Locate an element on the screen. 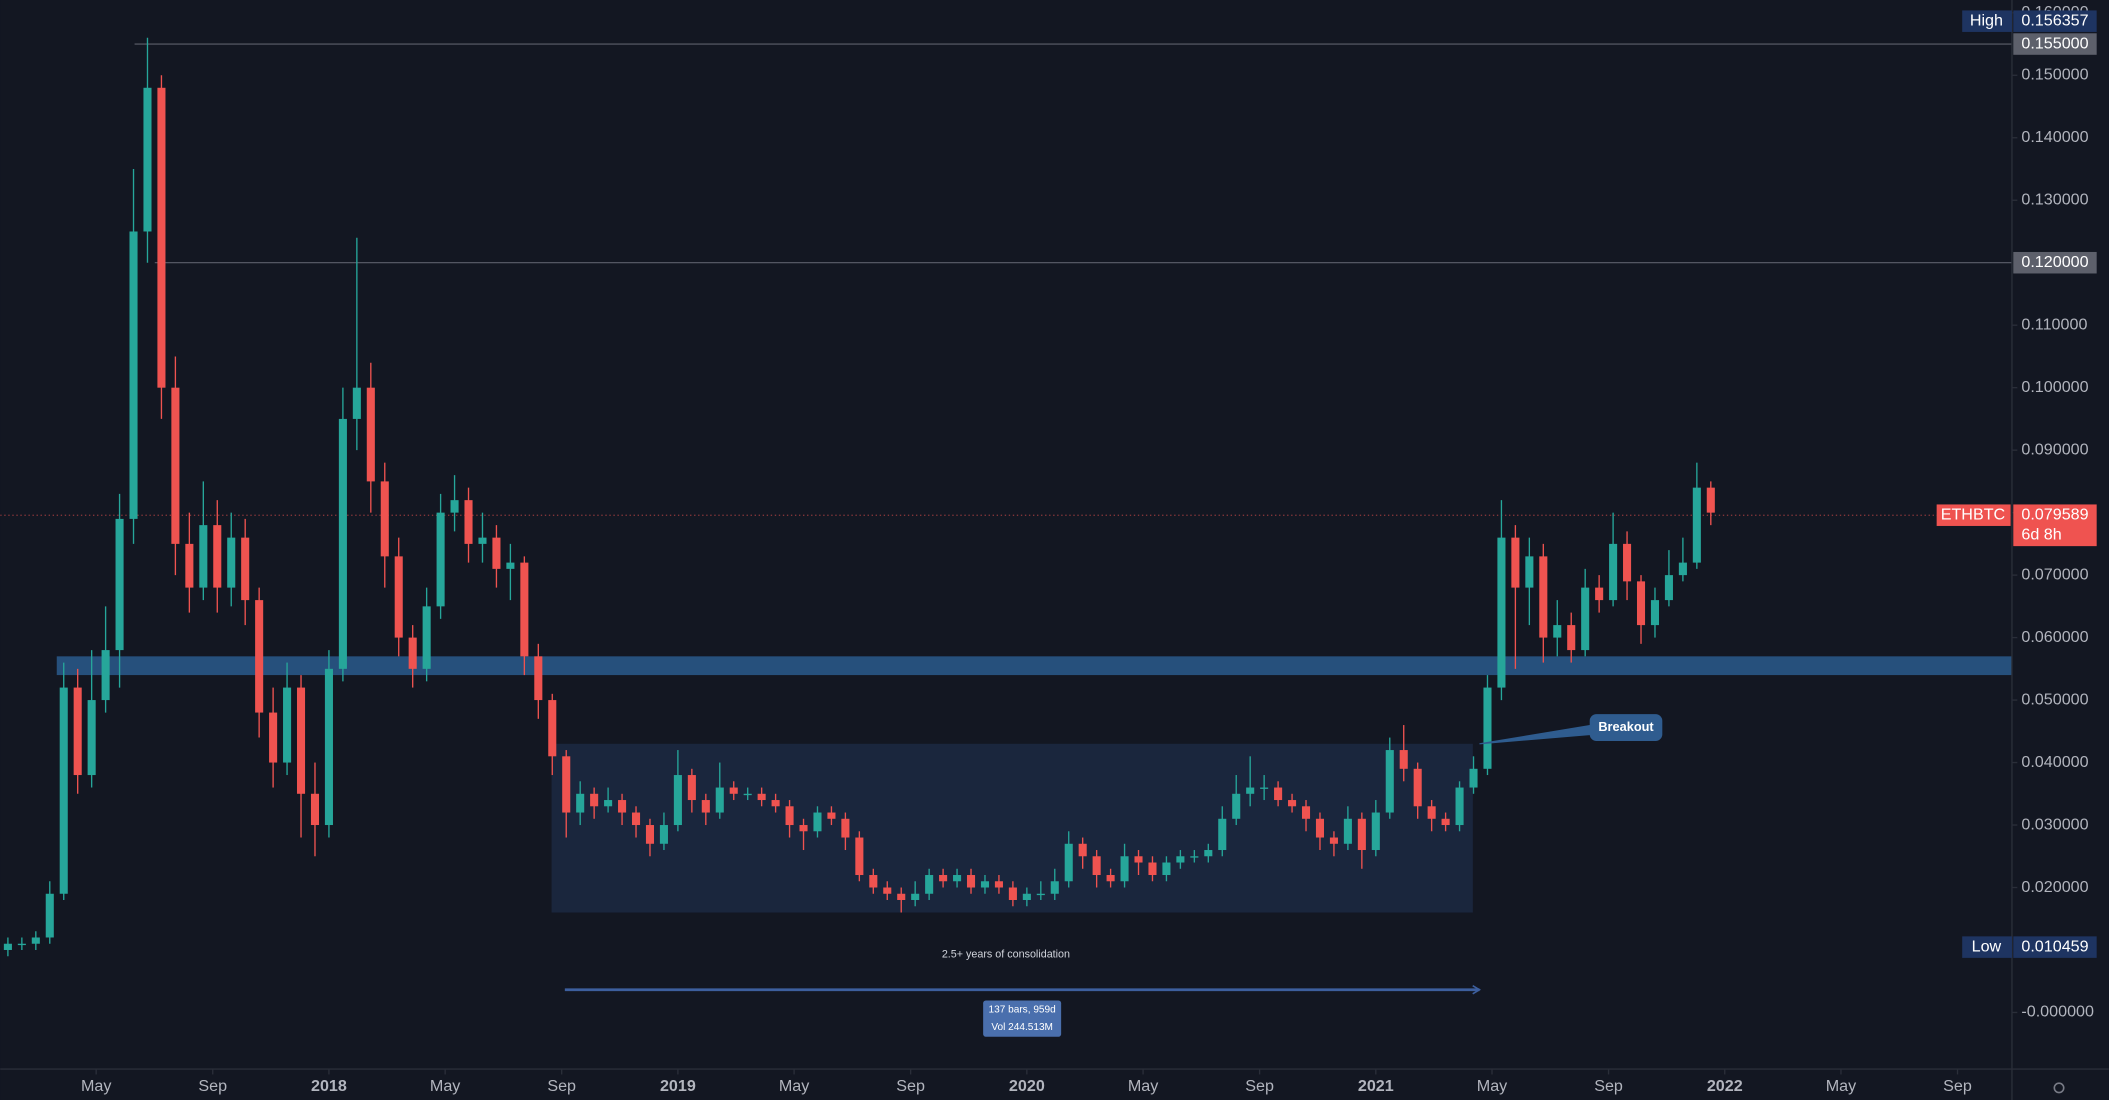  y-tick-label: 0.070000 is located at coordinates (2054, 574).